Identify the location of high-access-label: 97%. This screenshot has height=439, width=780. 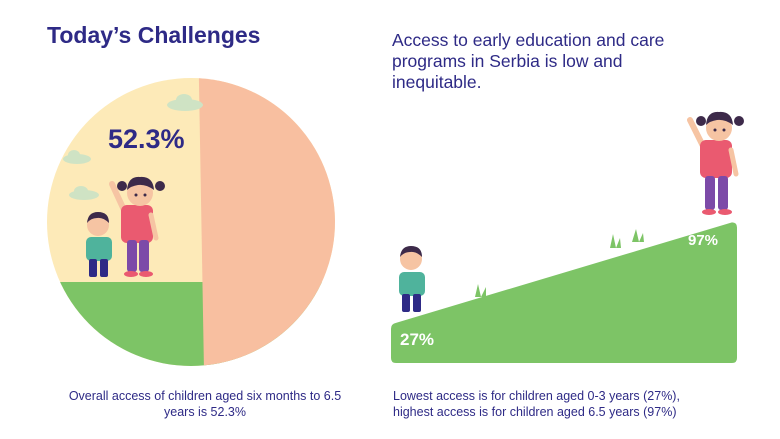
(703, 240).